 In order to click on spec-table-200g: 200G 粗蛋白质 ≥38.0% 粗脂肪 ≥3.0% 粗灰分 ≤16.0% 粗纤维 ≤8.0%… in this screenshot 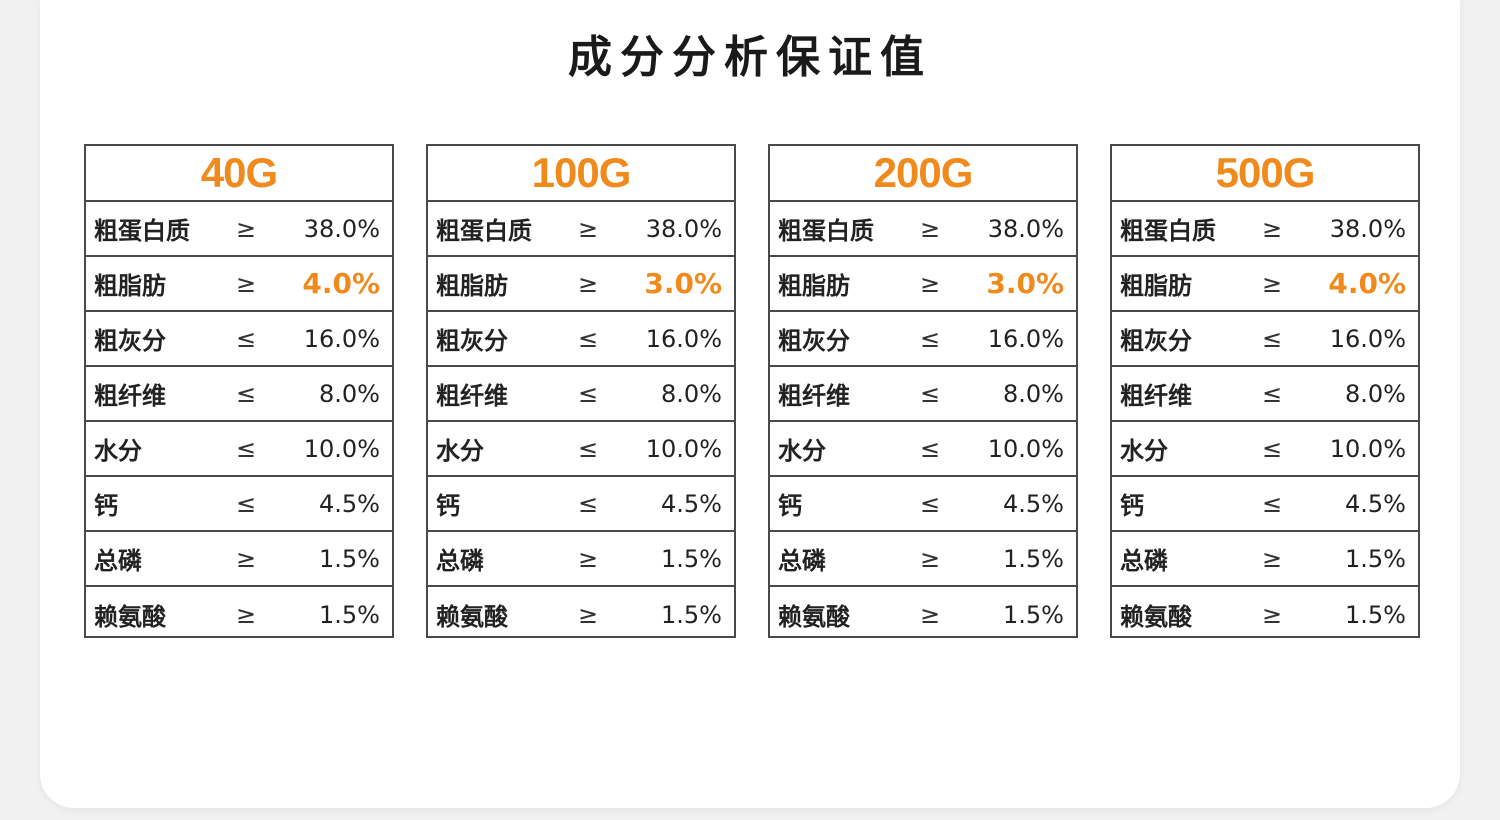, I will do `click(923, 391)`.